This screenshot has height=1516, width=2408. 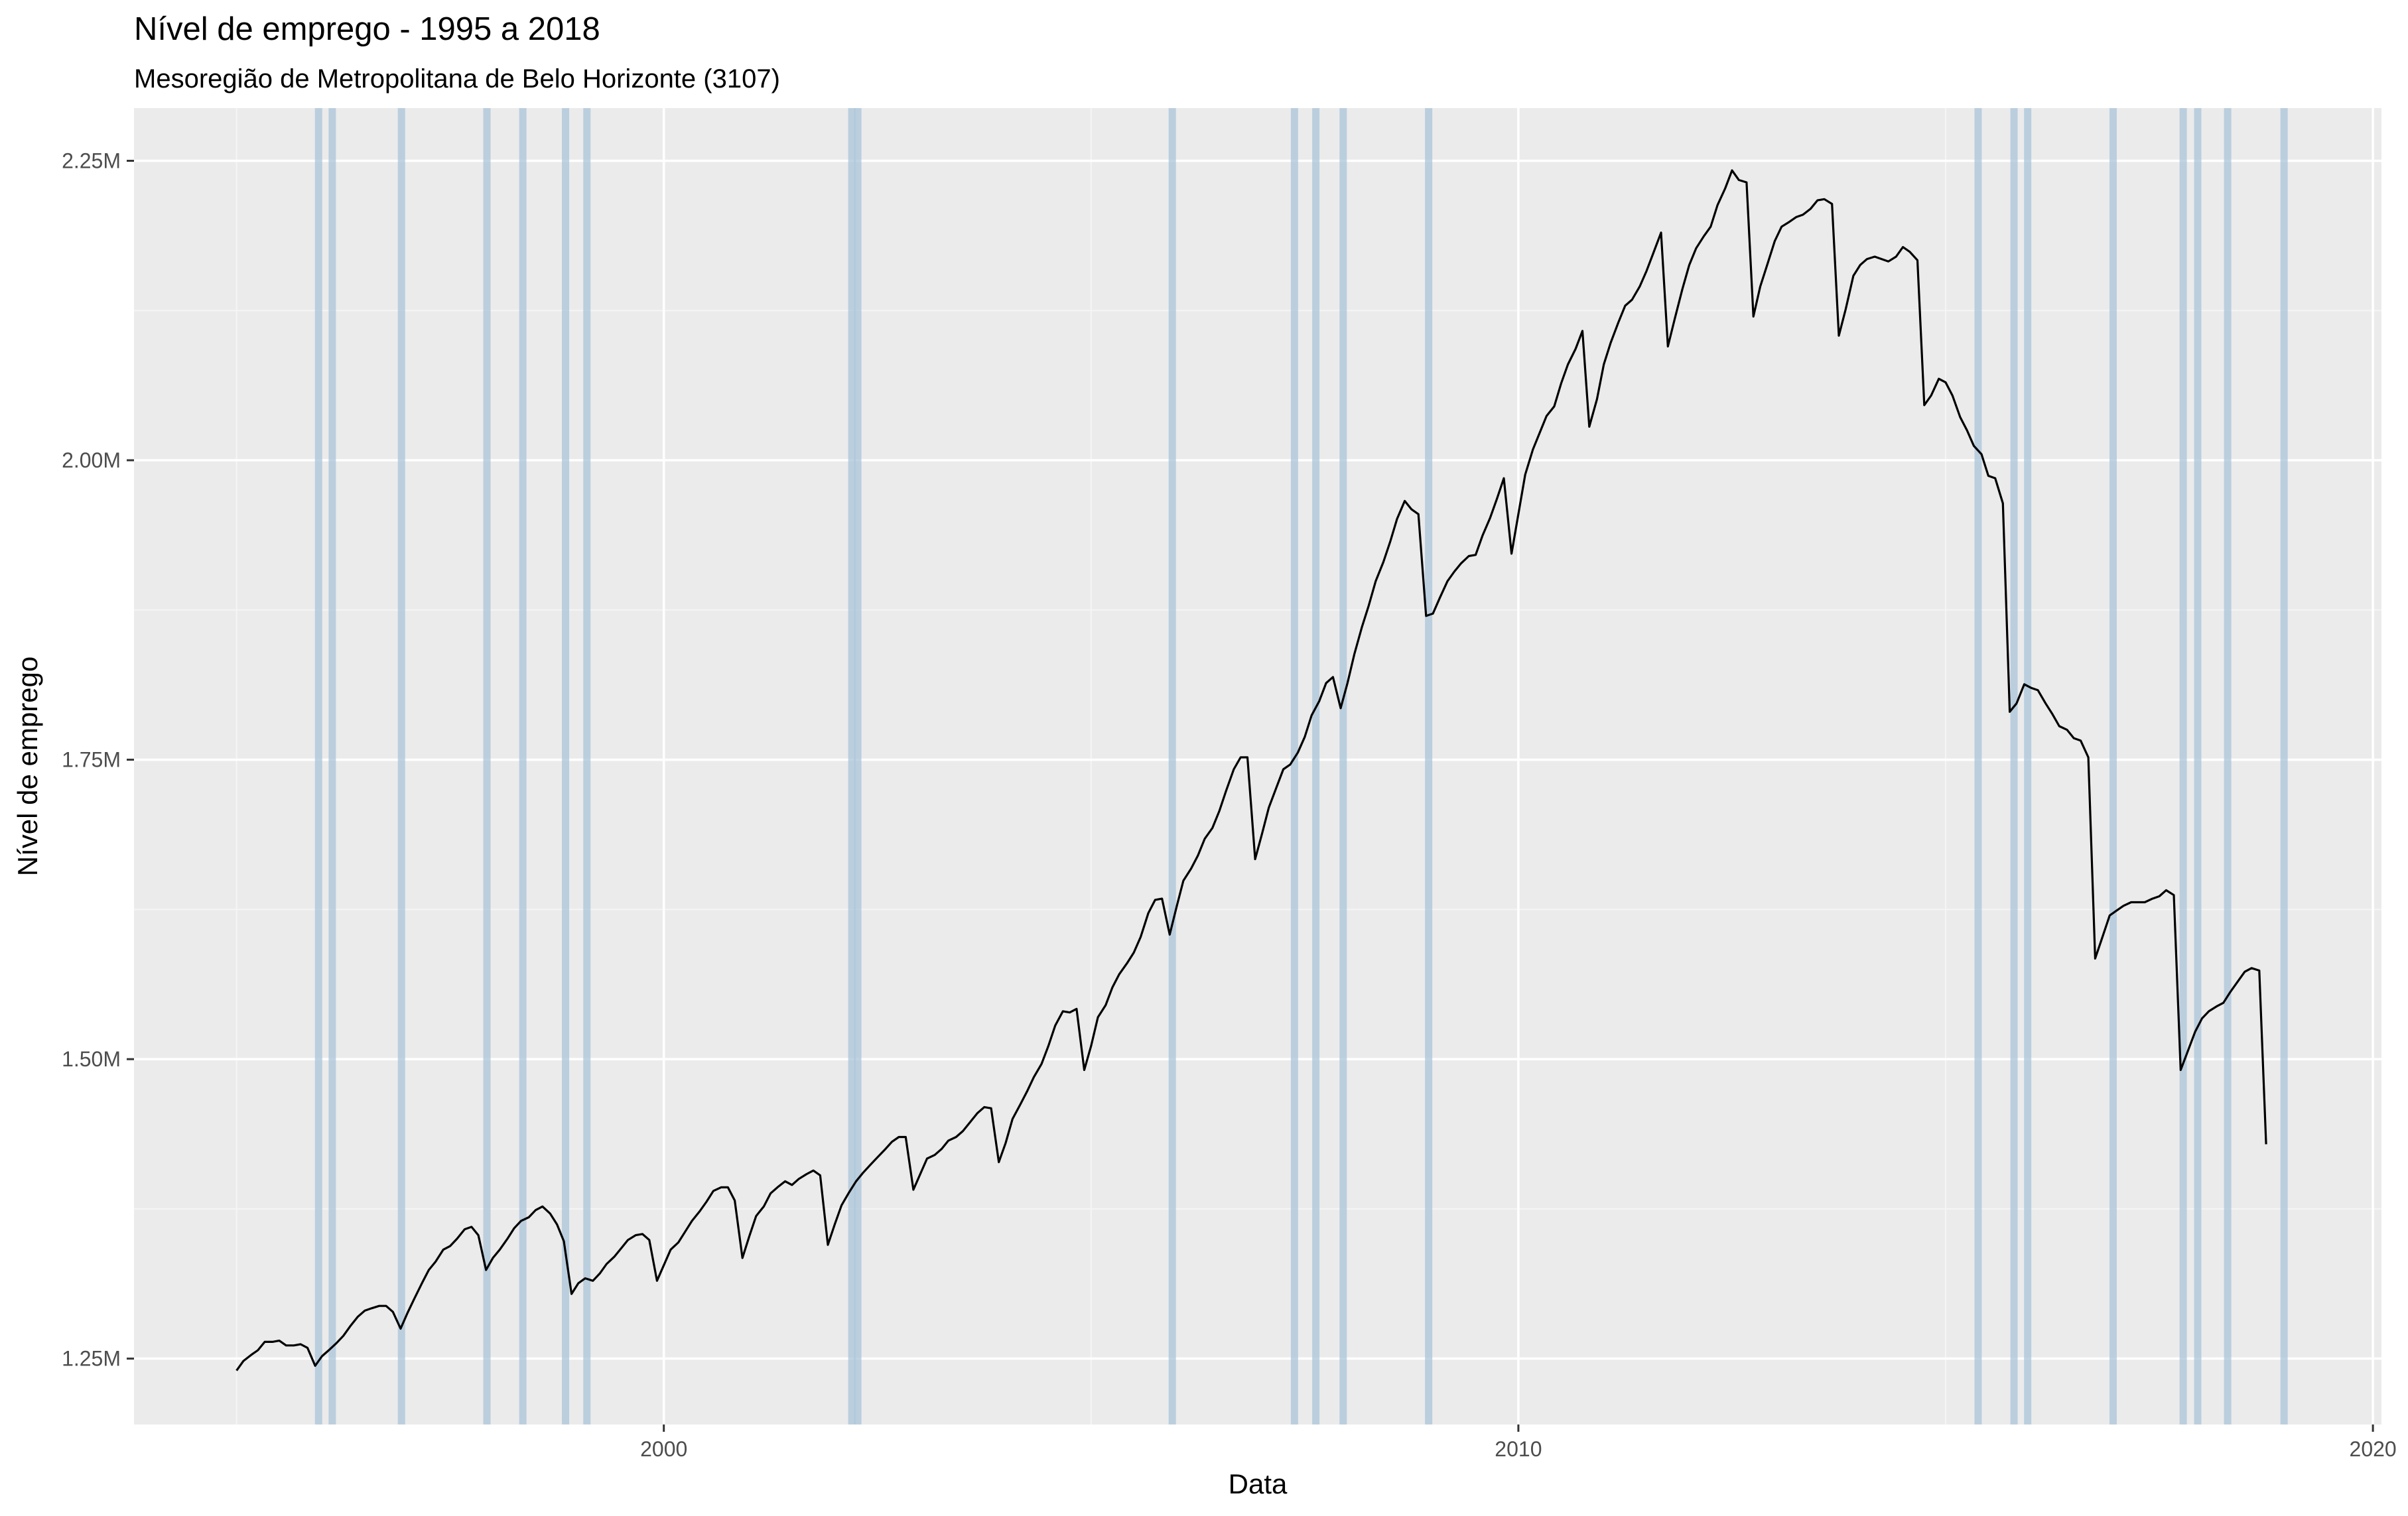 I want to click on y-tick-label: 2.00M, so click(x=91, y=460).